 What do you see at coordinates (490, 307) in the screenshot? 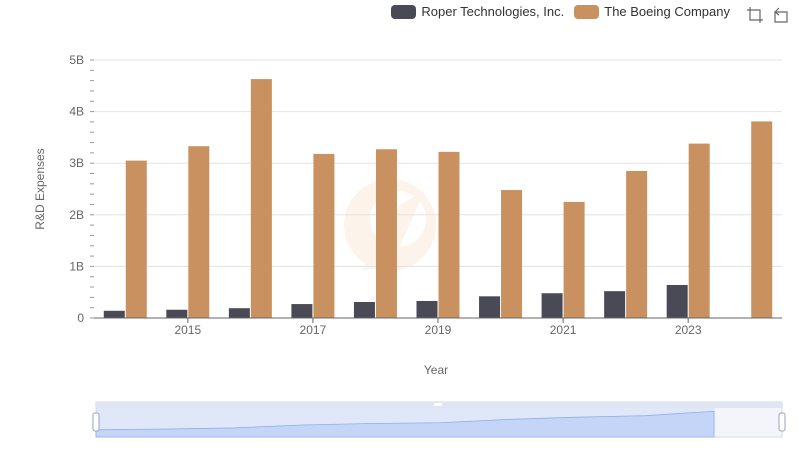
I see `bar-roper-2020` at bounding box center [490, 307].